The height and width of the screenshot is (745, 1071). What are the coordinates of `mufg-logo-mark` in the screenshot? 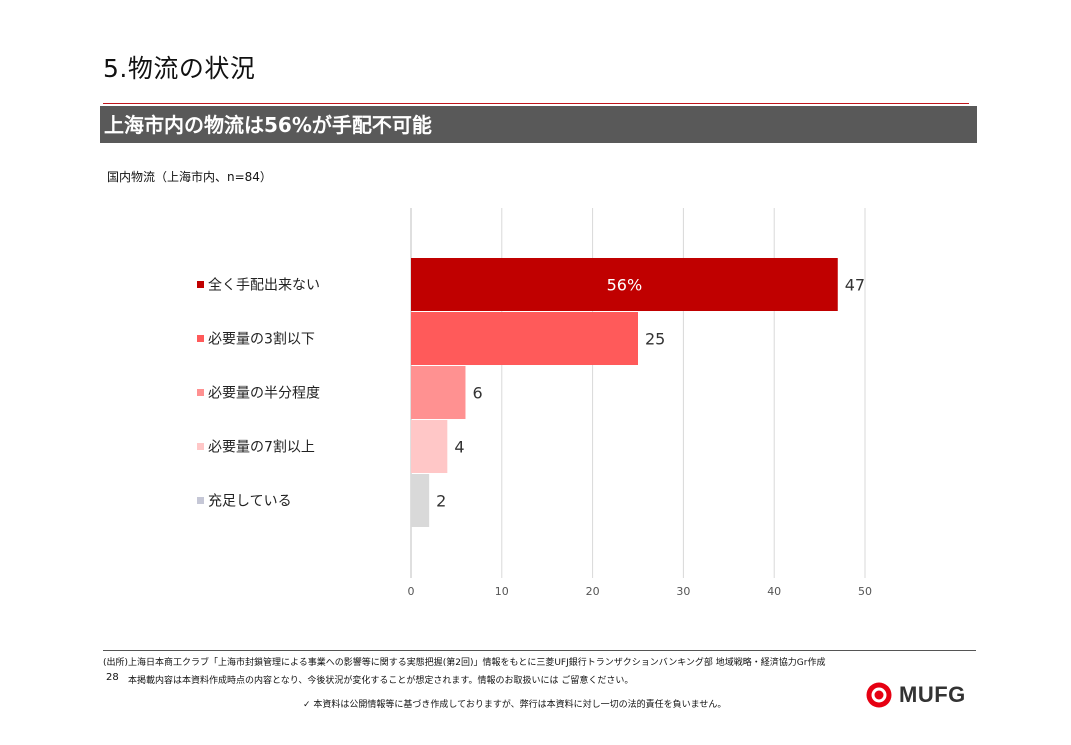 It's located at (879, 695).